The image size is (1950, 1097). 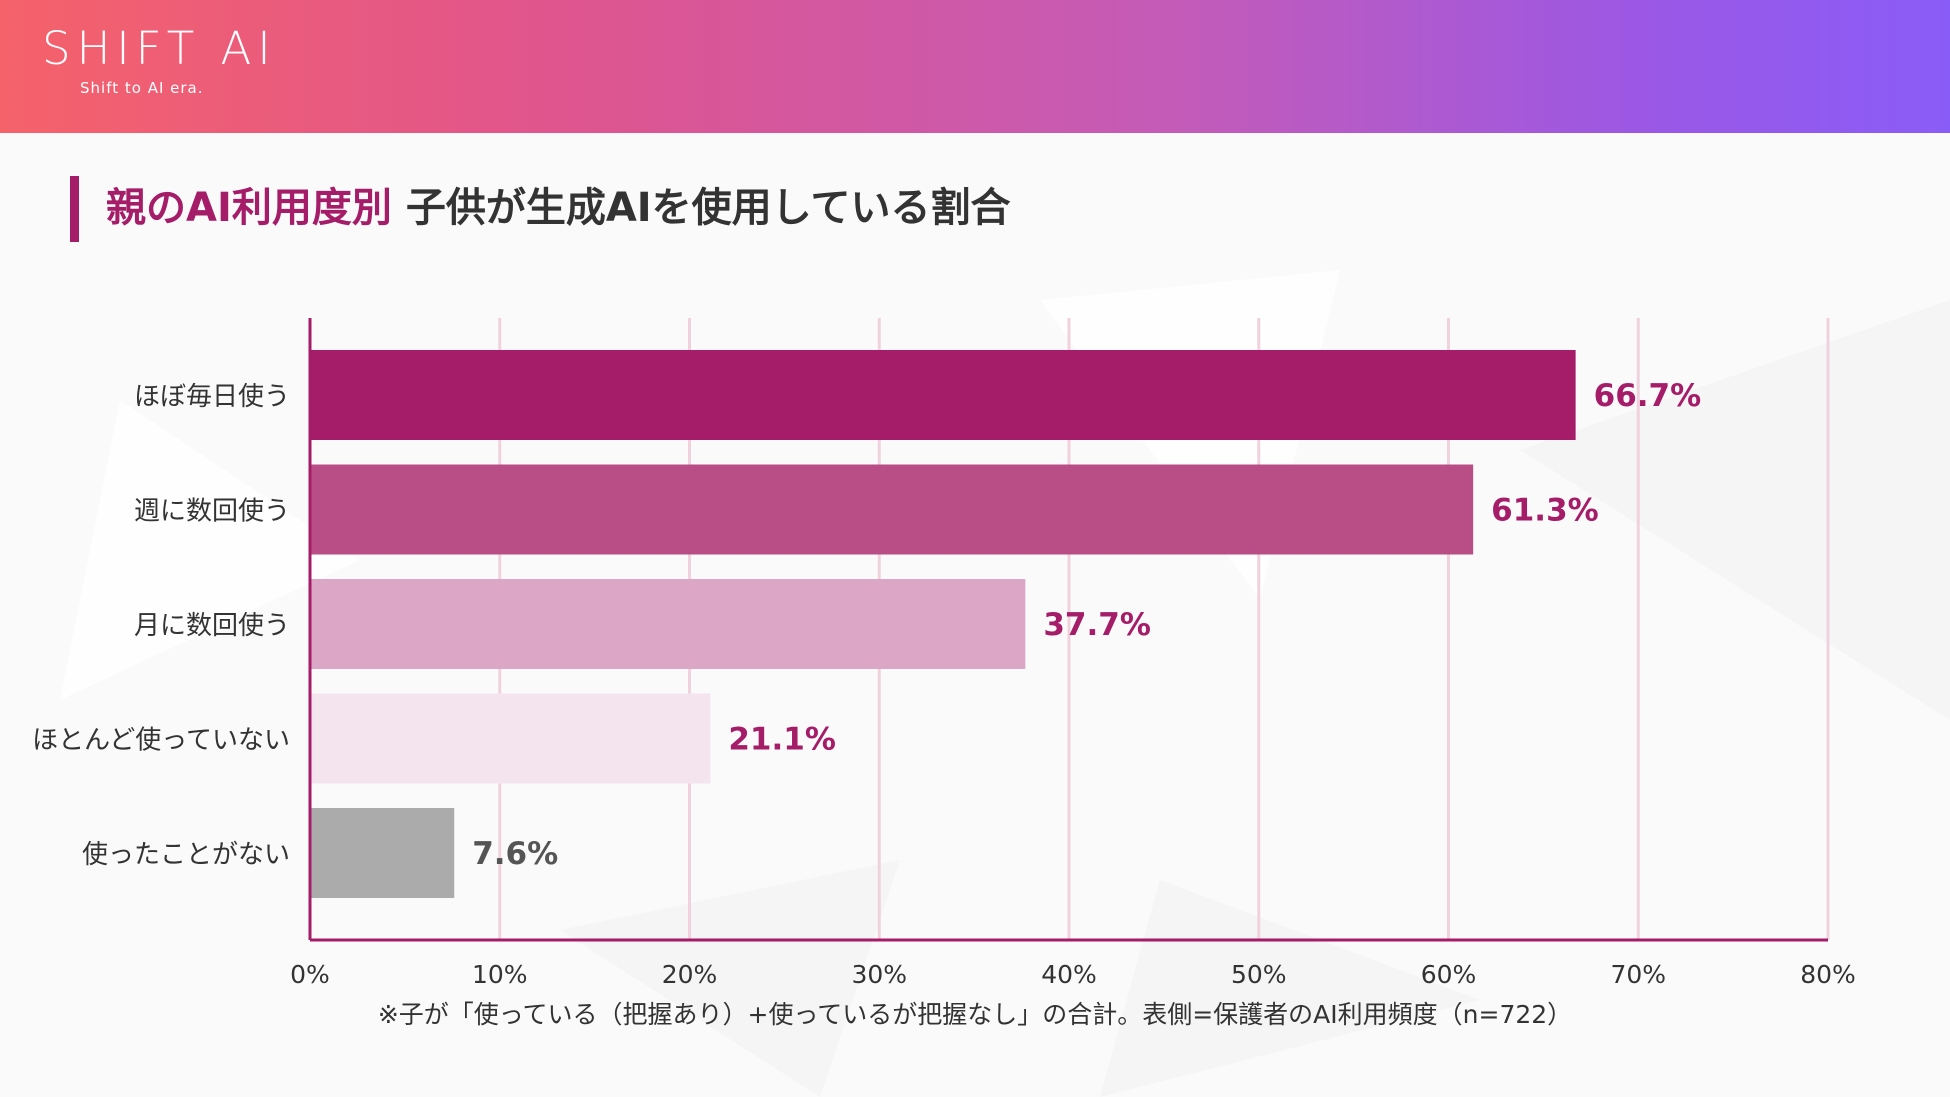 What do you see at coordinates (1648, 396) in the screenshot?
I see `data-label: 66.7%` at bounding box center [1648, 396].